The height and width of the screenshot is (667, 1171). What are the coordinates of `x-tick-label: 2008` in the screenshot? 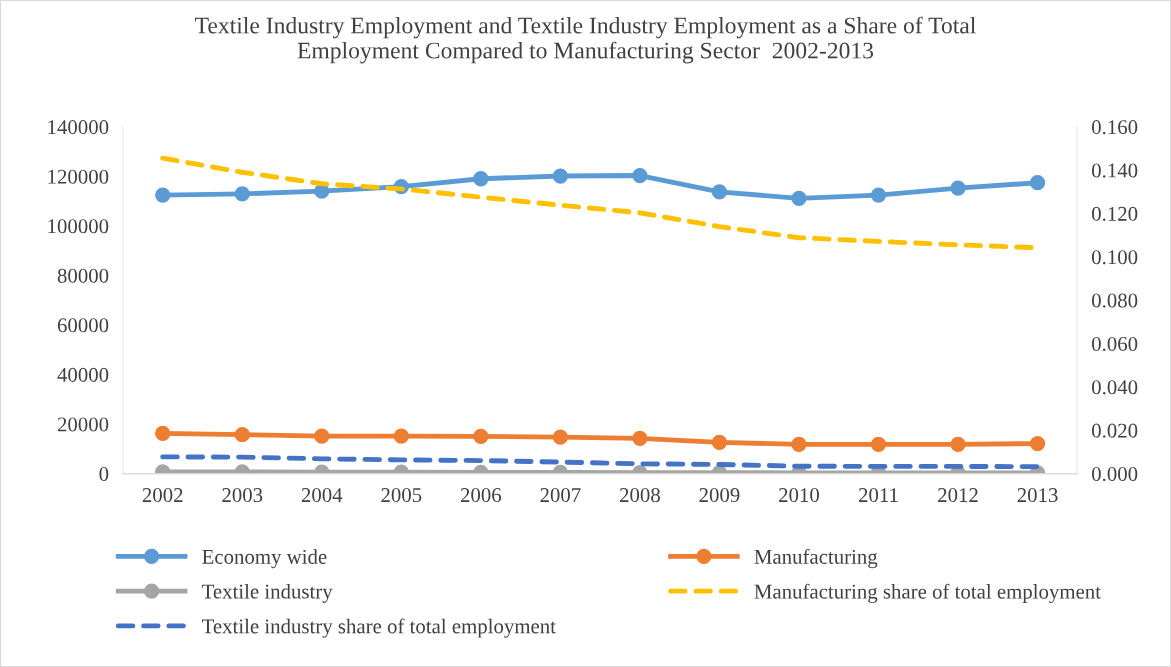 It's located at (639, 495).